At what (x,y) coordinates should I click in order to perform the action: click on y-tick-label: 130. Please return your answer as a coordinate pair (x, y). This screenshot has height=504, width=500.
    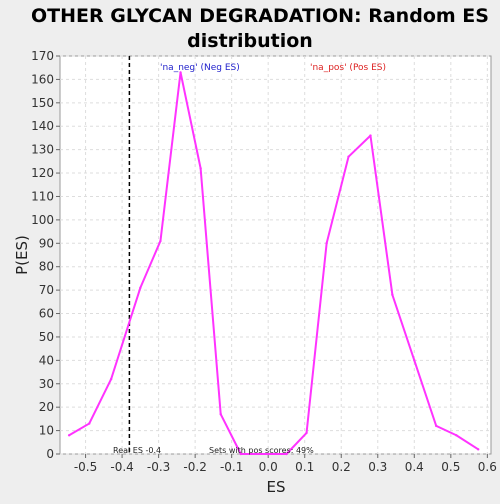
    Looking at the image, I should click on (42, 150).